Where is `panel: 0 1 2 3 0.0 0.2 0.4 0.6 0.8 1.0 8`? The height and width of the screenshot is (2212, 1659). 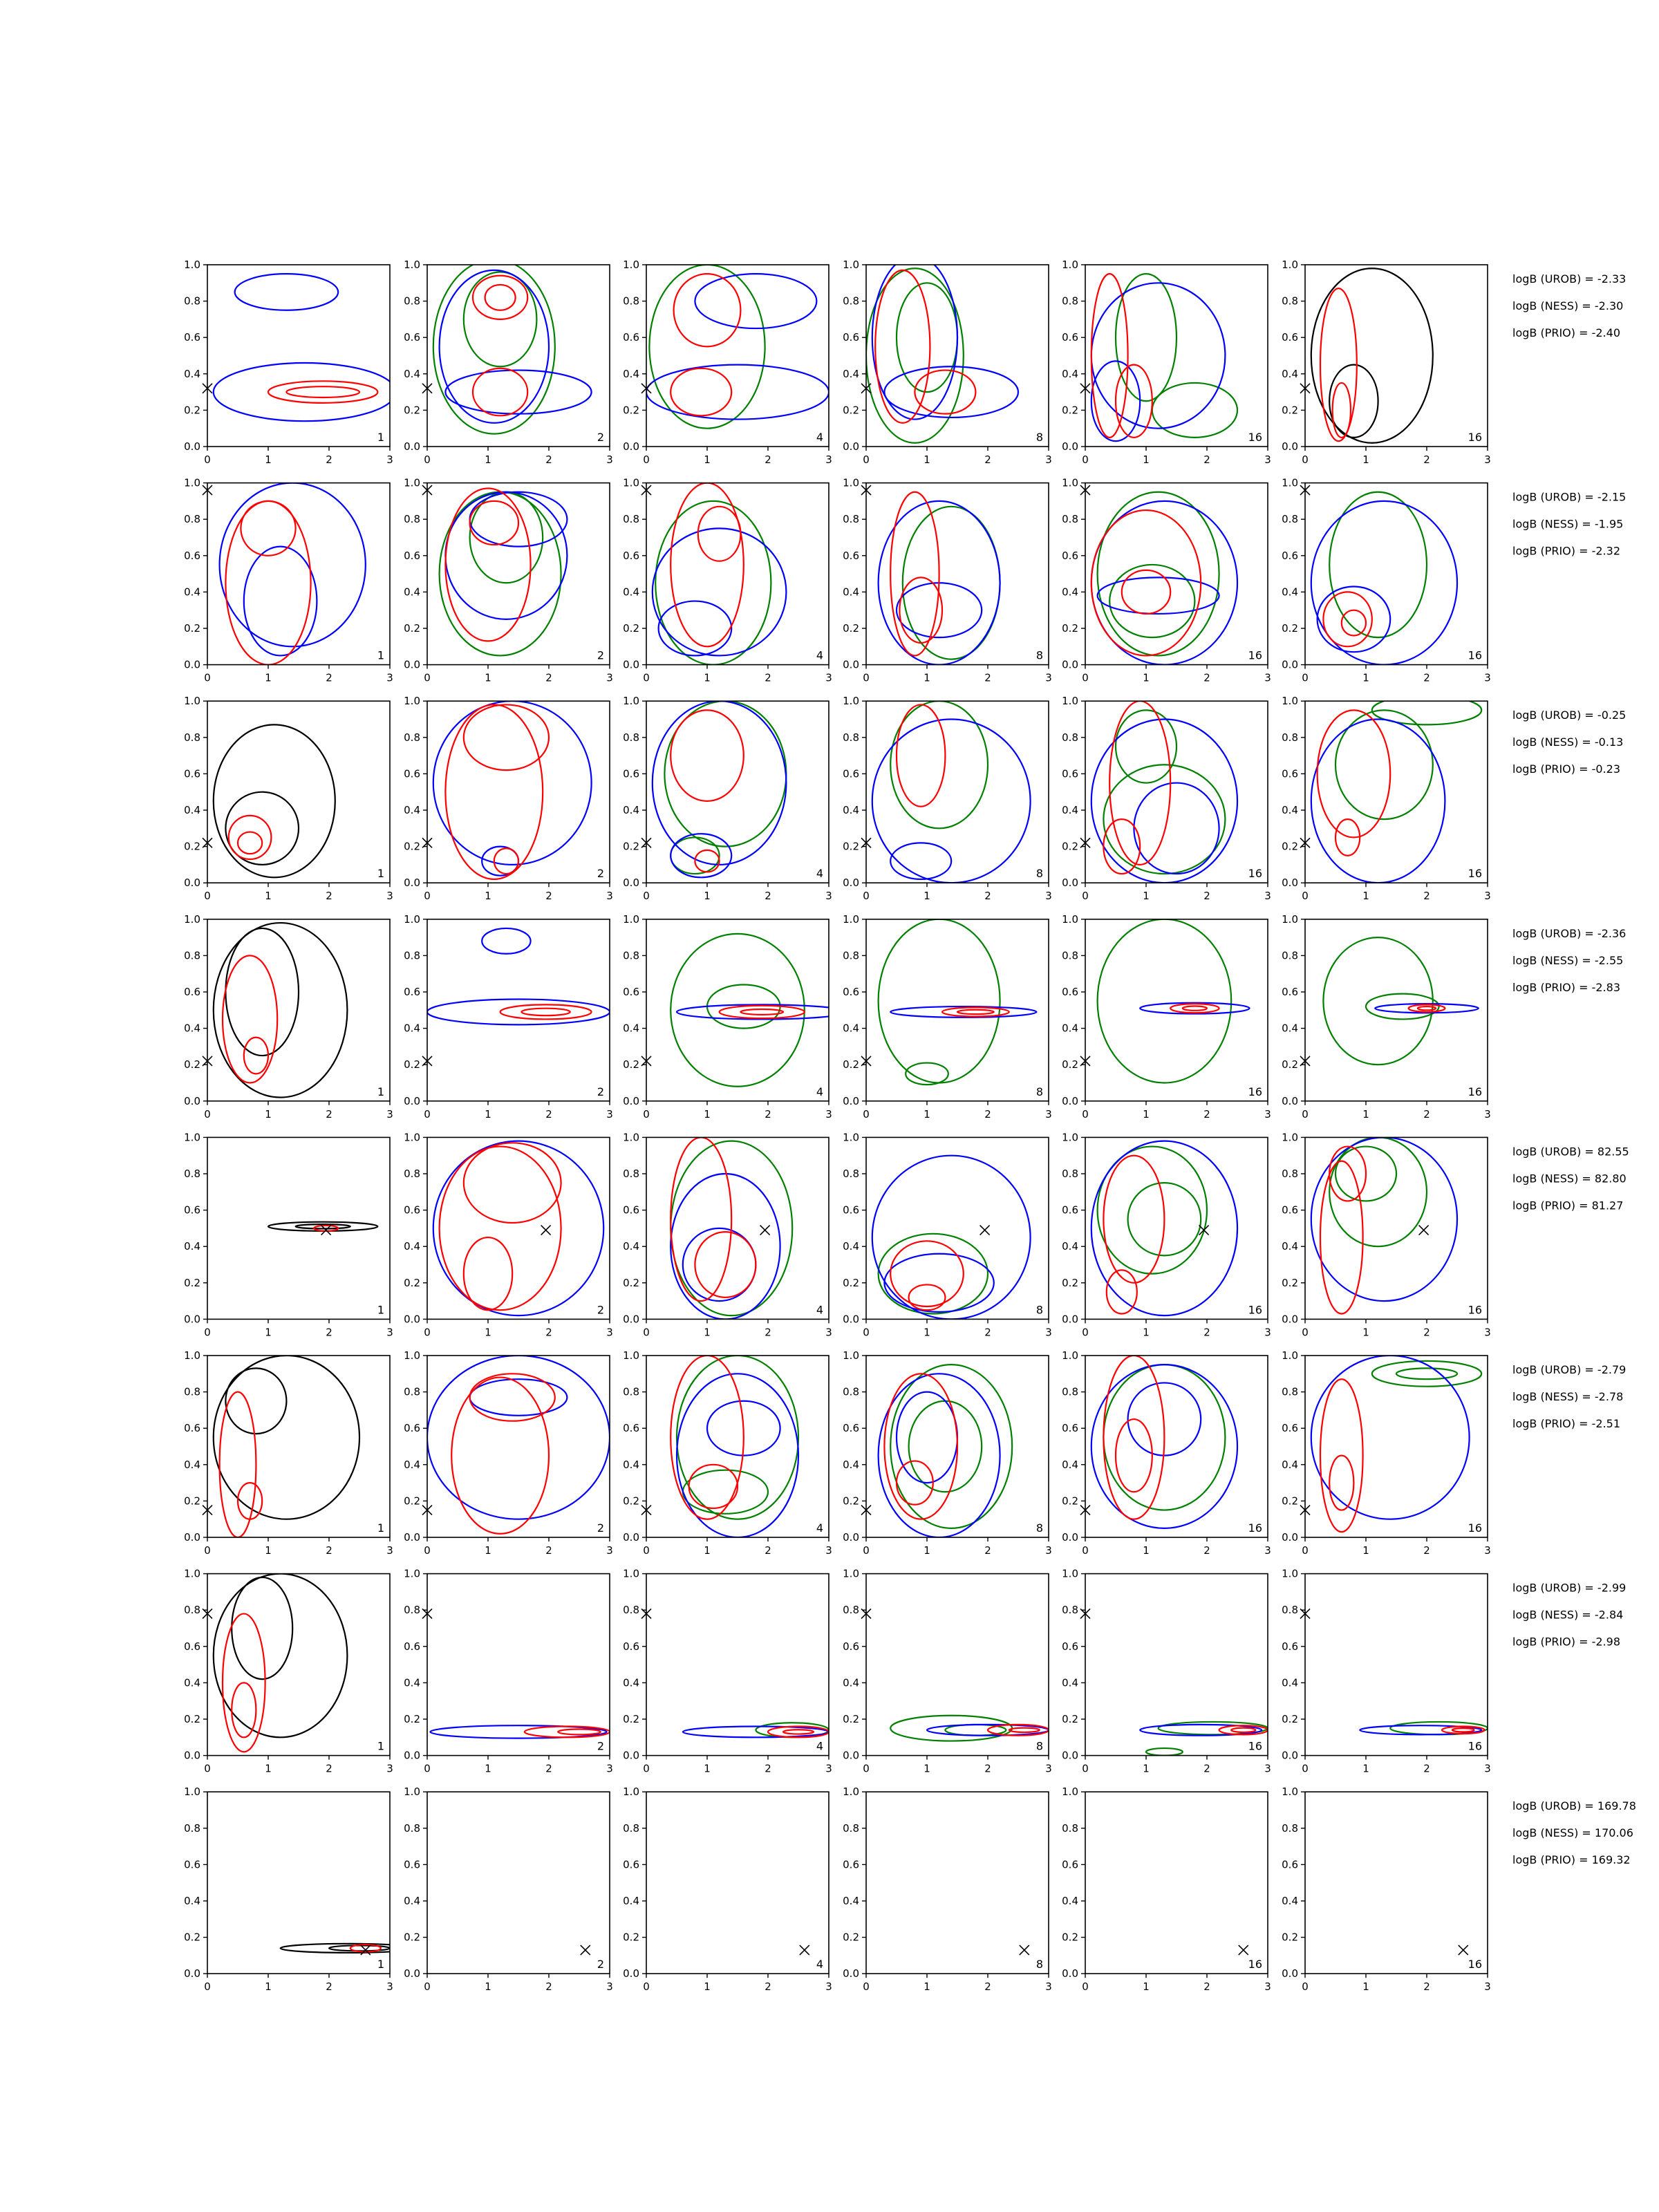 panel: 0 1 2 3 0.0 0.2 0.4 0.6 0.8 1.0 8 is located at coordinates (948, 1453).